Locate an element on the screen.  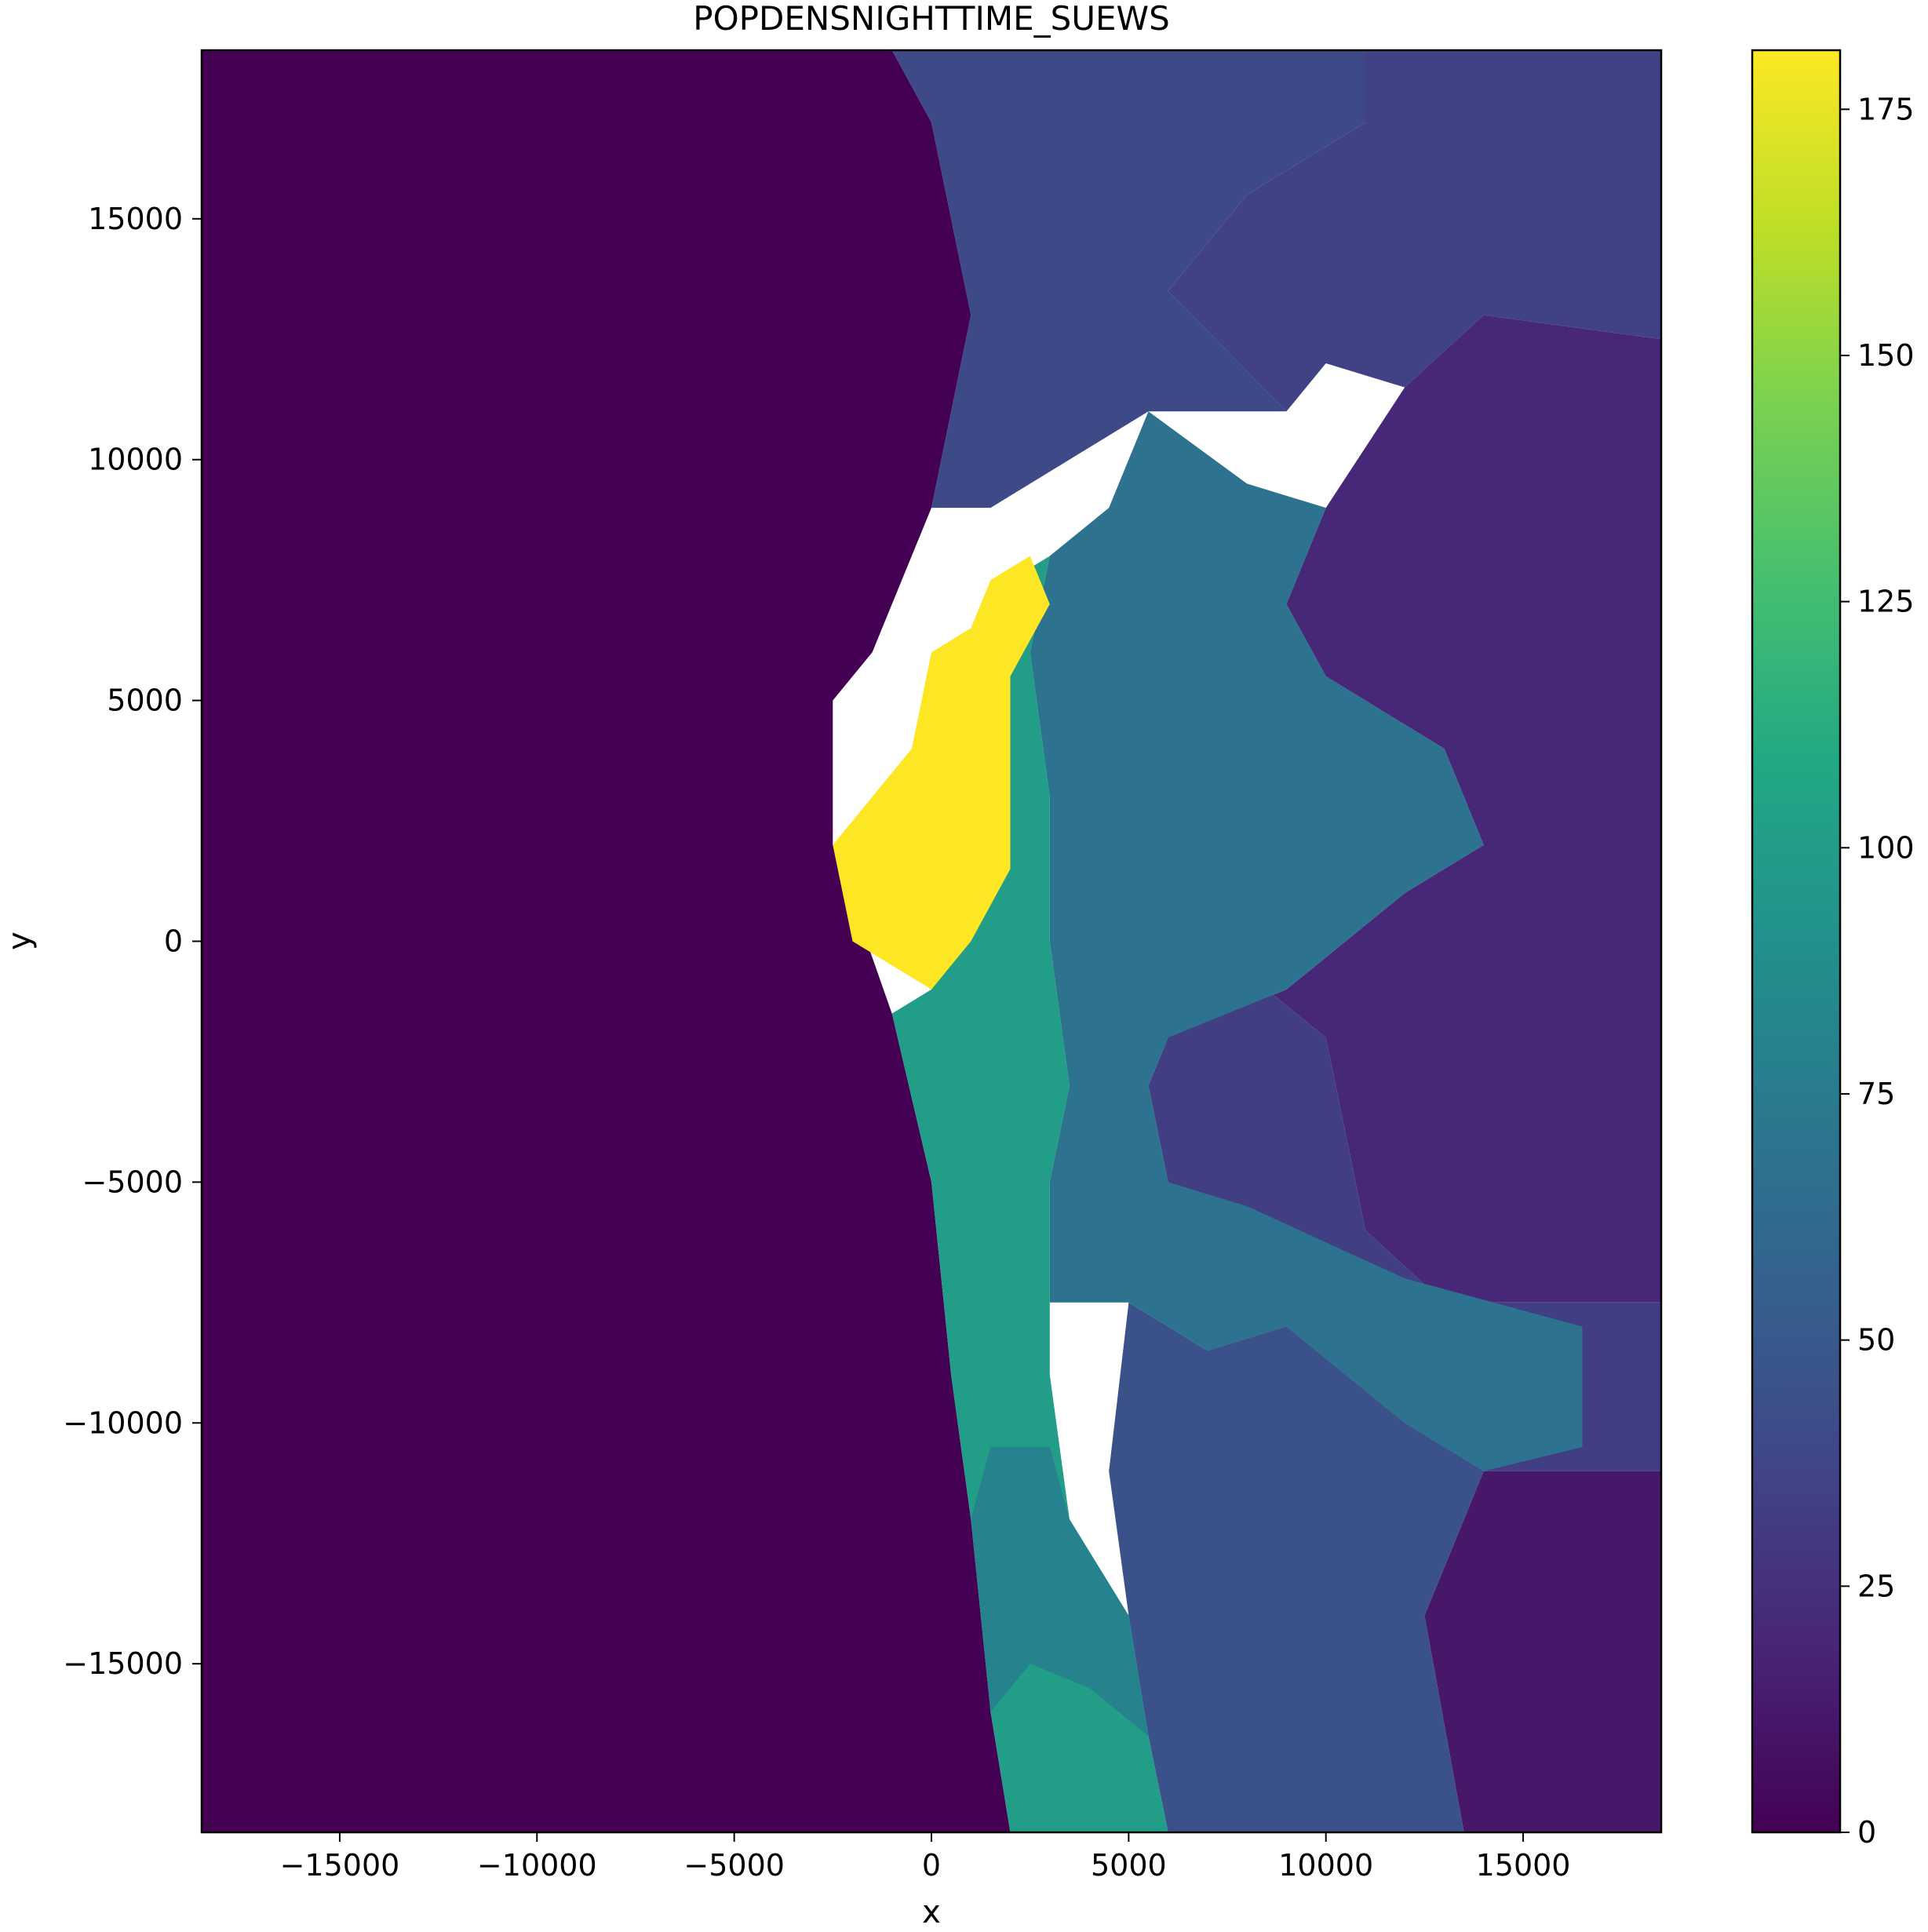
y-tick-label: 0 is located at coordinates (173, 941).